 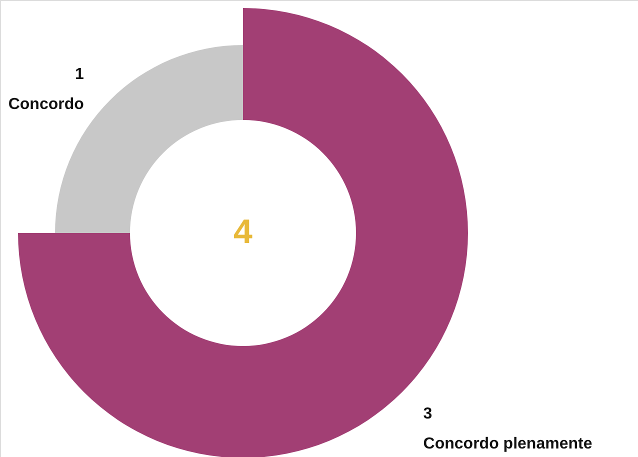 What do you see at coordinates (46, 104) in the screenshot?
I see `slice-label: Concordo` at bounding box center [46, 104].